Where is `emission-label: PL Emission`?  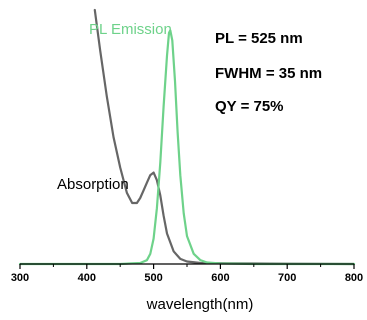
emission-label: PL Emission is located at coordinates (130, 29).